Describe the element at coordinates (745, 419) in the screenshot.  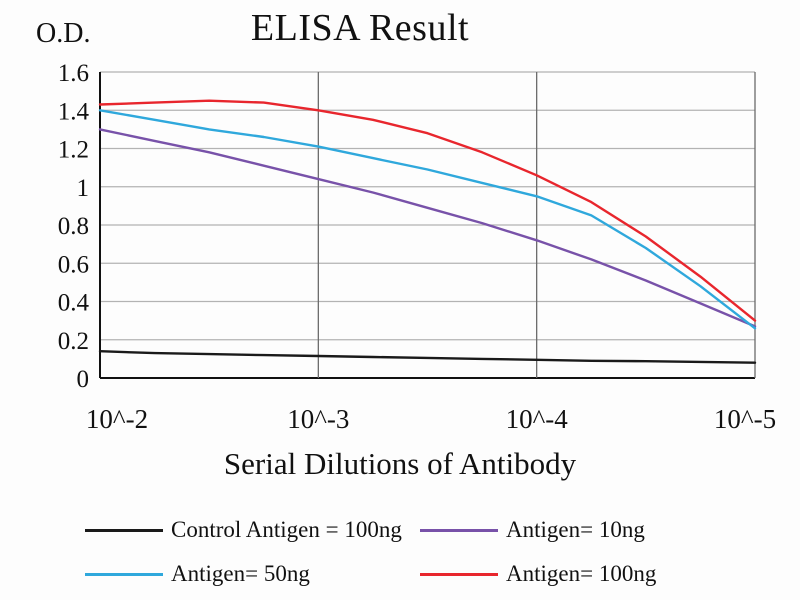
I see `x-tick-label: 10^-5` at that location.